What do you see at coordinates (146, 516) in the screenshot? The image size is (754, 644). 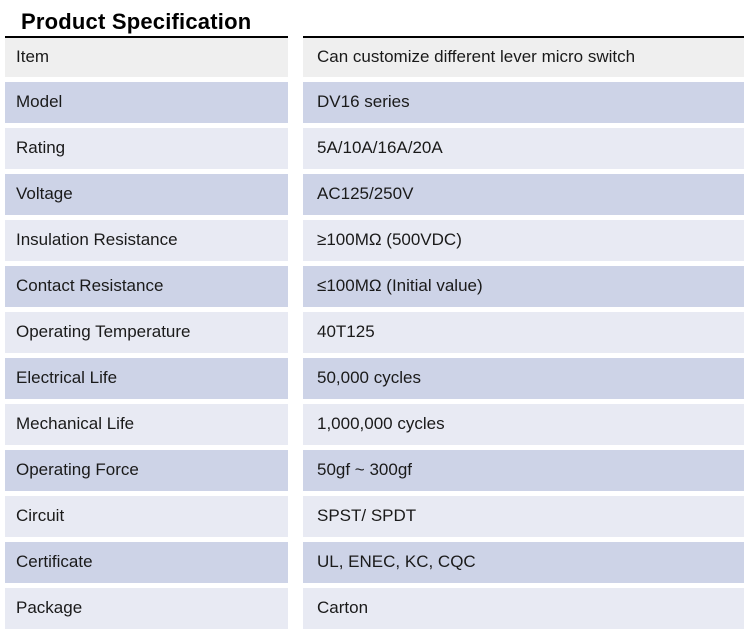 I see `spec-label-circuit: Circuit` at bounding box center [146, 516].